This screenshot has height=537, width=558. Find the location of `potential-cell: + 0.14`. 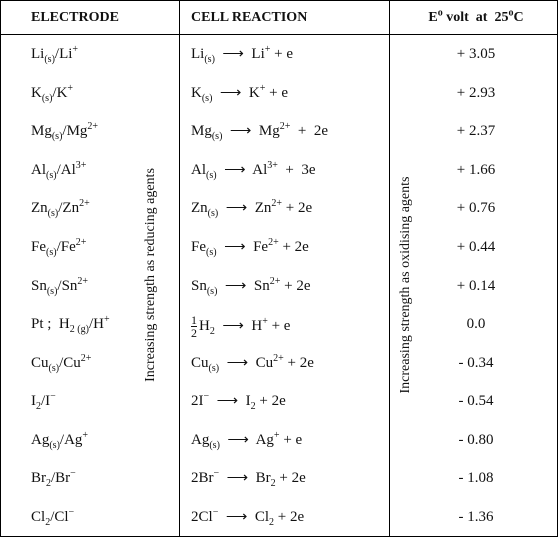

potential-cell: + 0.14 is located at coordinates (476, 285).